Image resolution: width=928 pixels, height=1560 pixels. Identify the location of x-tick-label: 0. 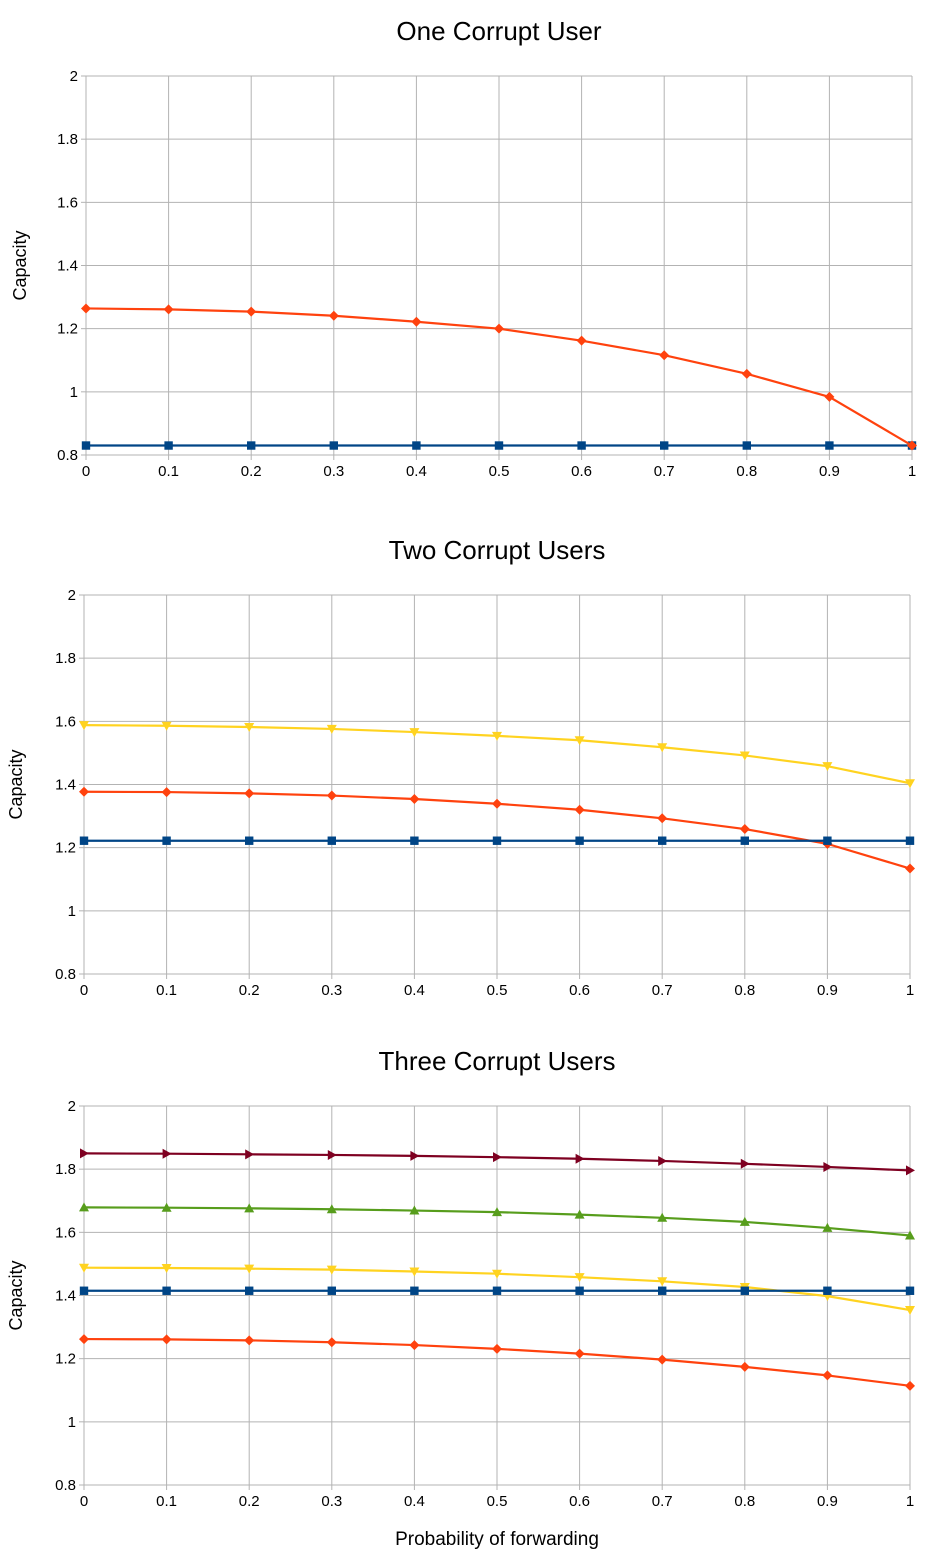
(84, 990).